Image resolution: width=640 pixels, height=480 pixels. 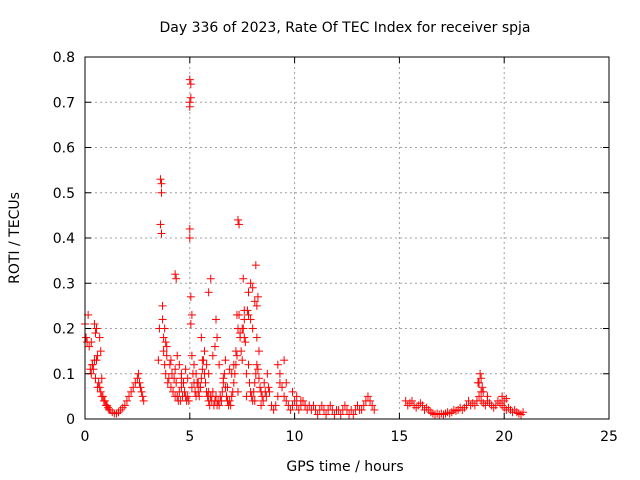 What do you see at coordinates (85, 437) in the screenshot?
I see `x-tick-label: 0` at bounding box center [85, 437].